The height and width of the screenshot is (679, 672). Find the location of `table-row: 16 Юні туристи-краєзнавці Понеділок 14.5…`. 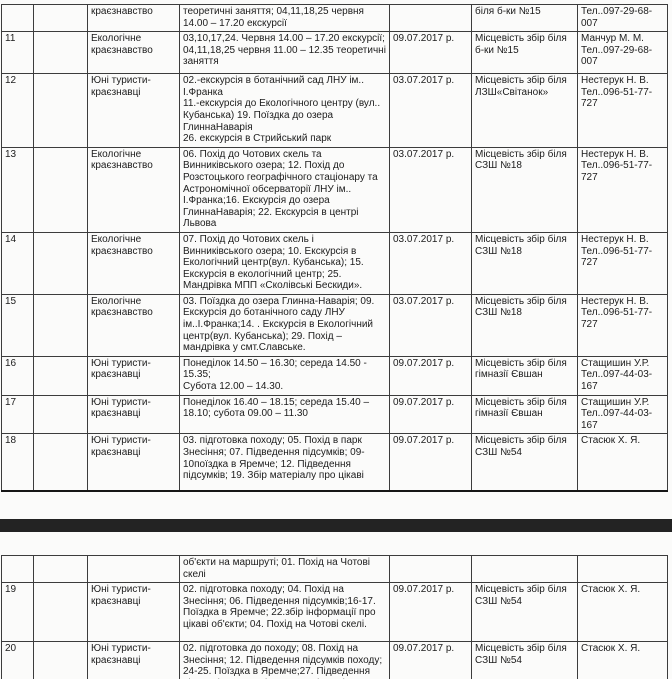

table-row: 16 Юні туристи-краєзнавці Понеділок 14.5… is located at coordinates (334, 375).